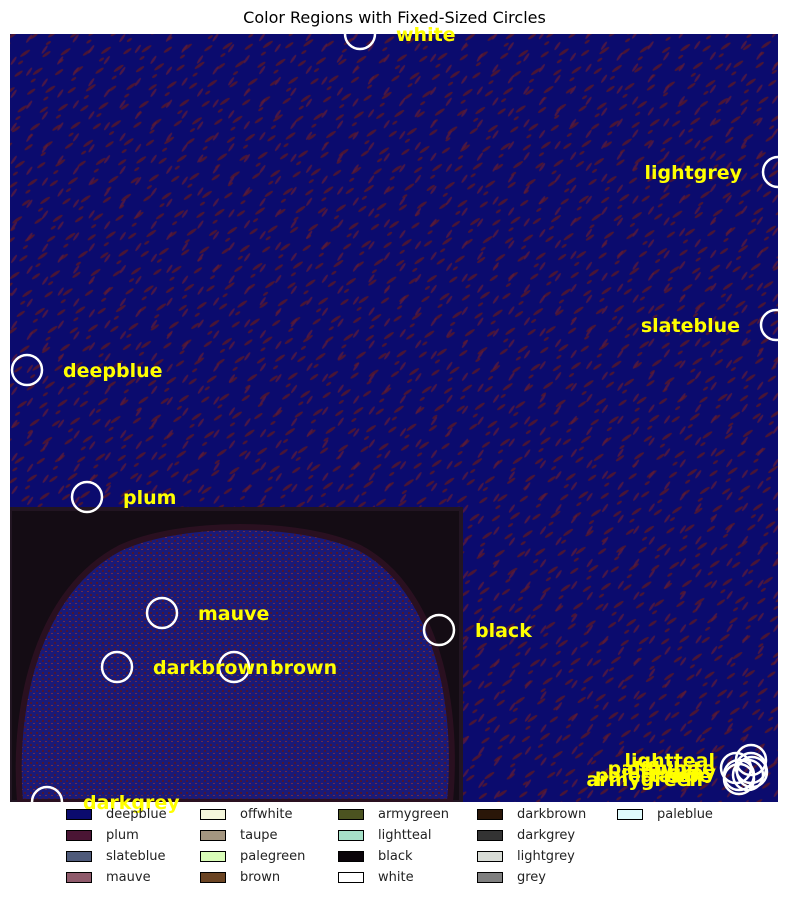  Describe the element at coordinates (405, 835) in the screenshot. I see `legend-label: lightteal` at that location.